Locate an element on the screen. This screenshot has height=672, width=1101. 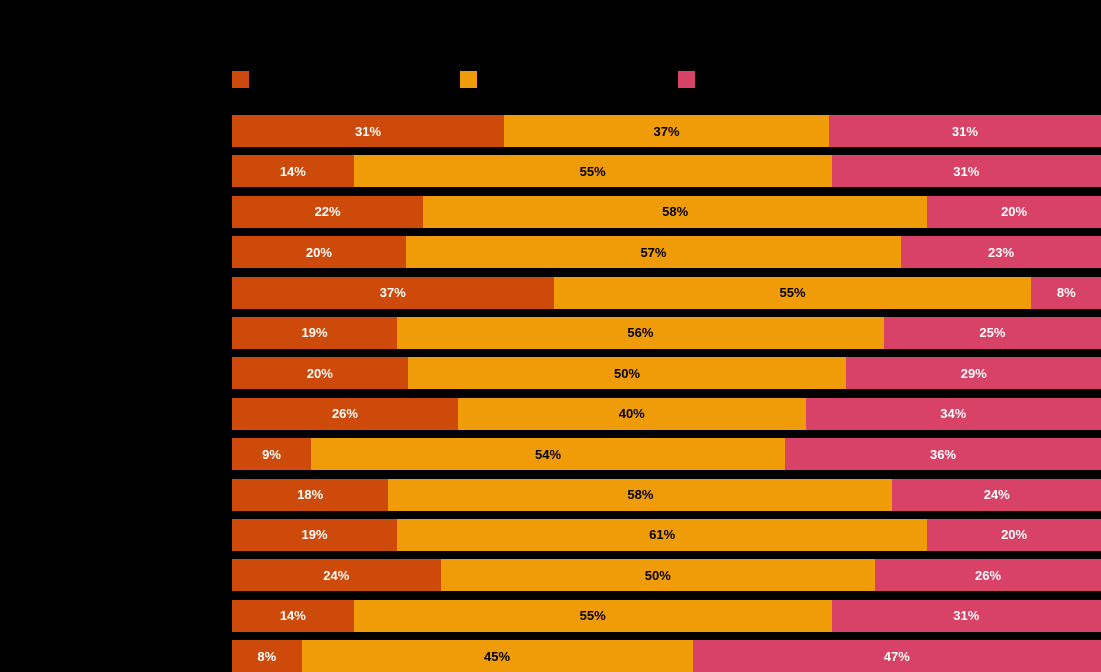
bar-value-label: 29% is located at coordinates (973, 373).